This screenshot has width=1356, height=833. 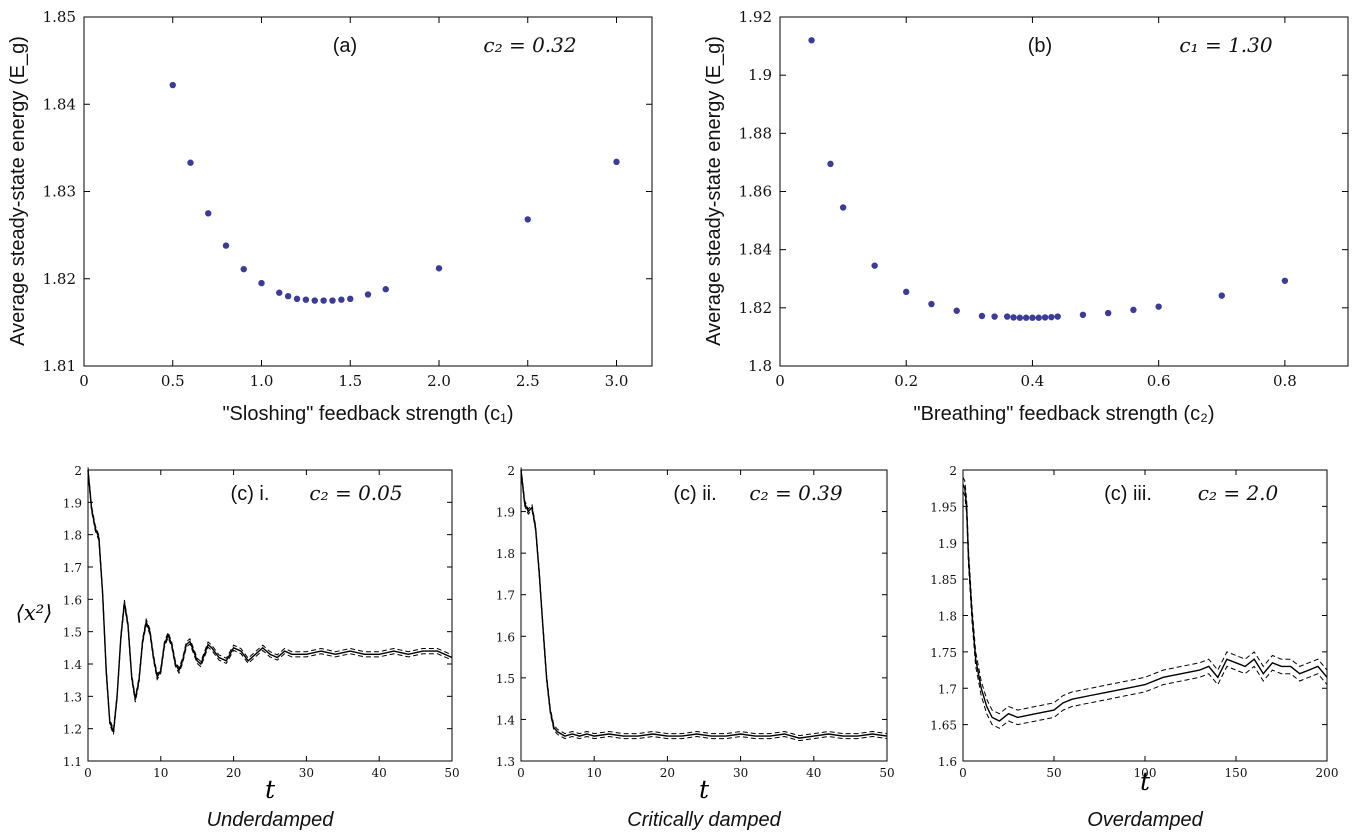 What do you see at coordinates (755, 133) in the screenshot?
I see `y-tick-label: 1.88` at bounding box center [755, 133].